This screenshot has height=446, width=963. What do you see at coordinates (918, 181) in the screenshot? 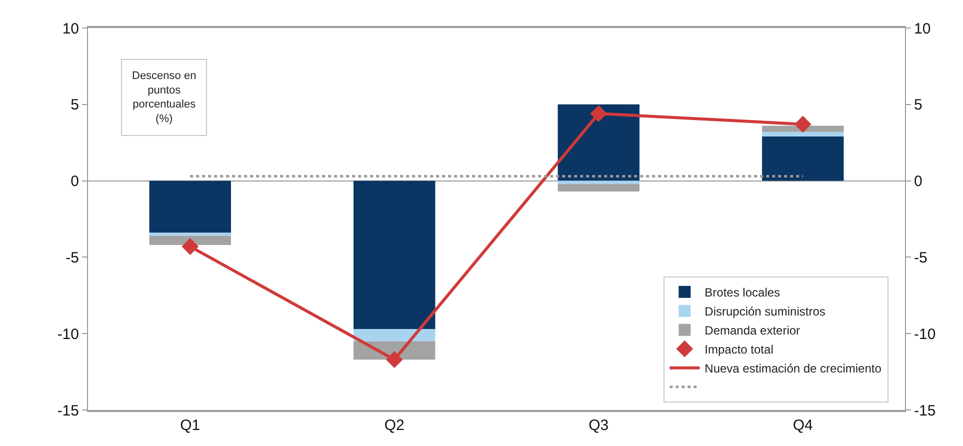
I see `y2-tick-label: 0` at bounding box center [918, 181].